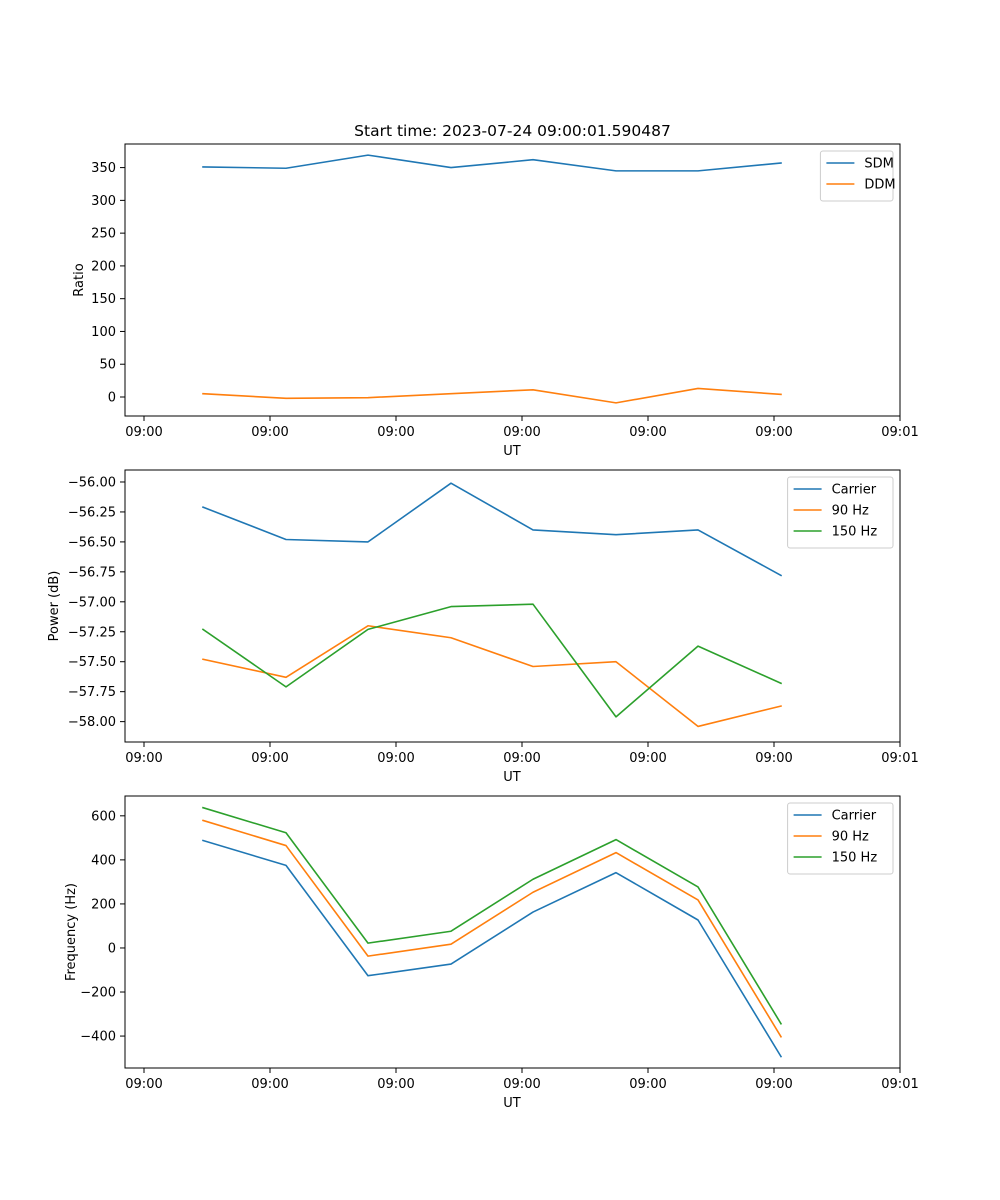 The width and height of the screenshot is (1000, 1200). I want to click on y-tick-label: −57.75, so click(92, 692).